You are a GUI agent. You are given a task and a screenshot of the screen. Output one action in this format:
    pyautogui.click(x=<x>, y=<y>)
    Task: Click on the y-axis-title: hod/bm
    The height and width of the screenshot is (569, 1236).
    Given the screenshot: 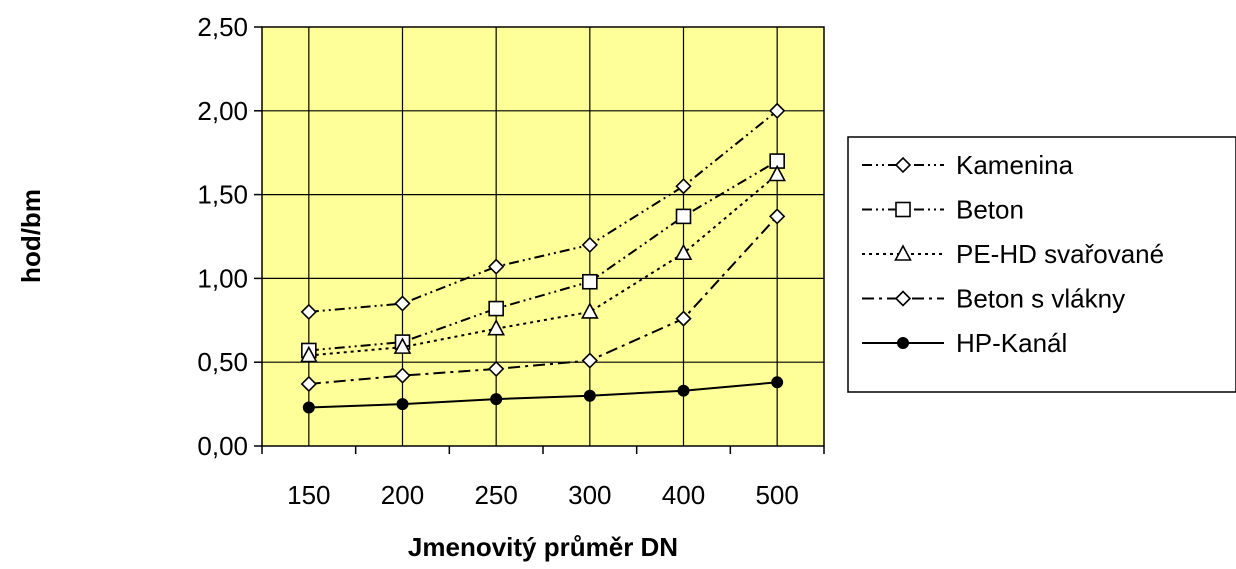 What is the action you would take?
    pyautogui.click(x=31, y=236)
    